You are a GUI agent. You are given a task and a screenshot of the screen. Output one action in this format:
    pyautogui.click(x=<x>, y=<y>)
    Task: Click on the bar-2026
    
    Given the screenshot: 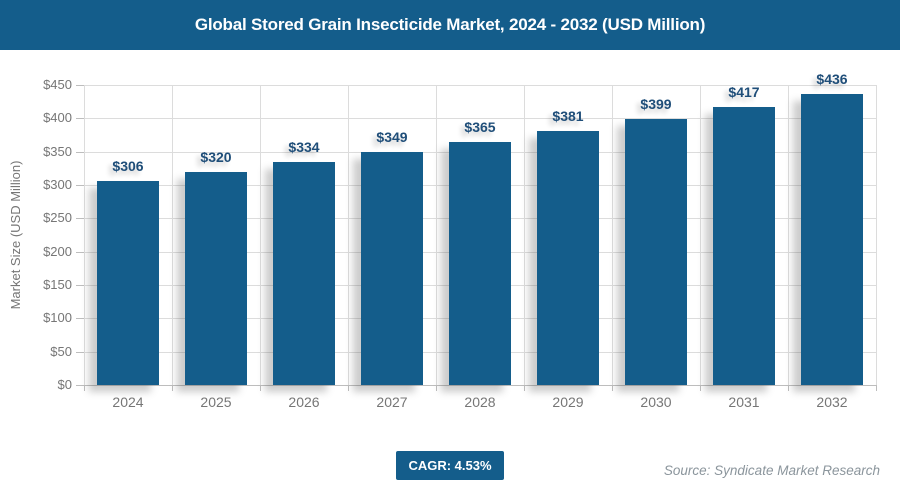 What is the action you would take?
    pyautogui.click(x=304, y=273)
    